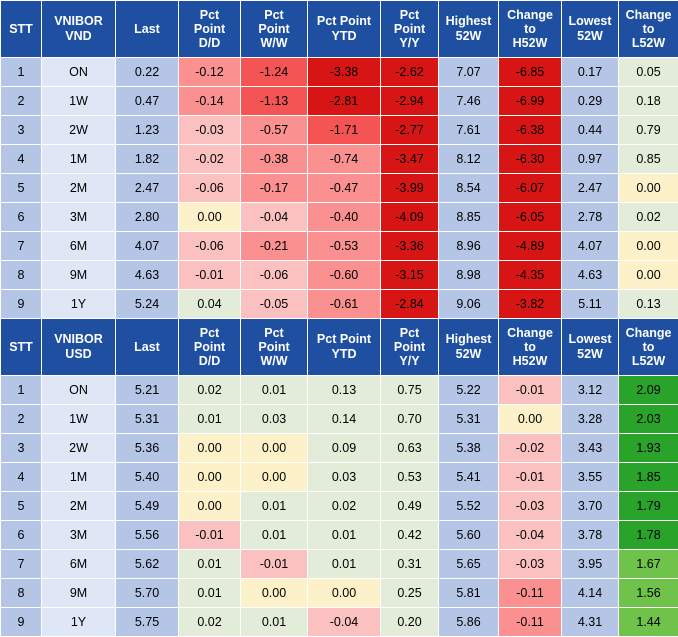 The image size is (678, 637). I want to click on header-line: Point, so click(274, 347).